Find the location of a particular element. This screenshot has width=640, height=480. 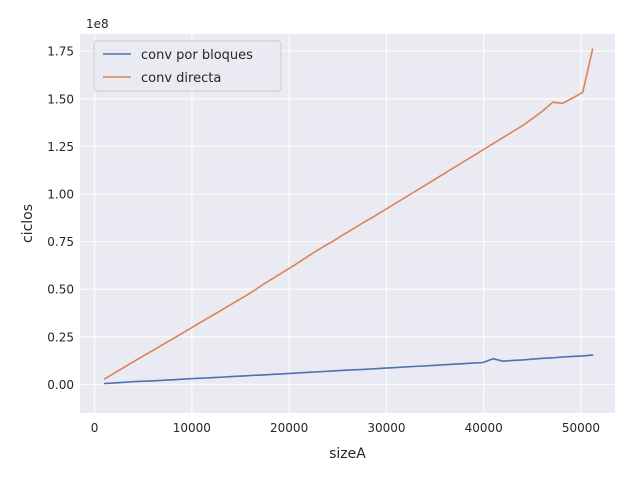

y-axis-ticks: 0.00 0.25 0.50 0.75 1.00 1.25 1.50 1.75 is located at coordinates (60, 218).